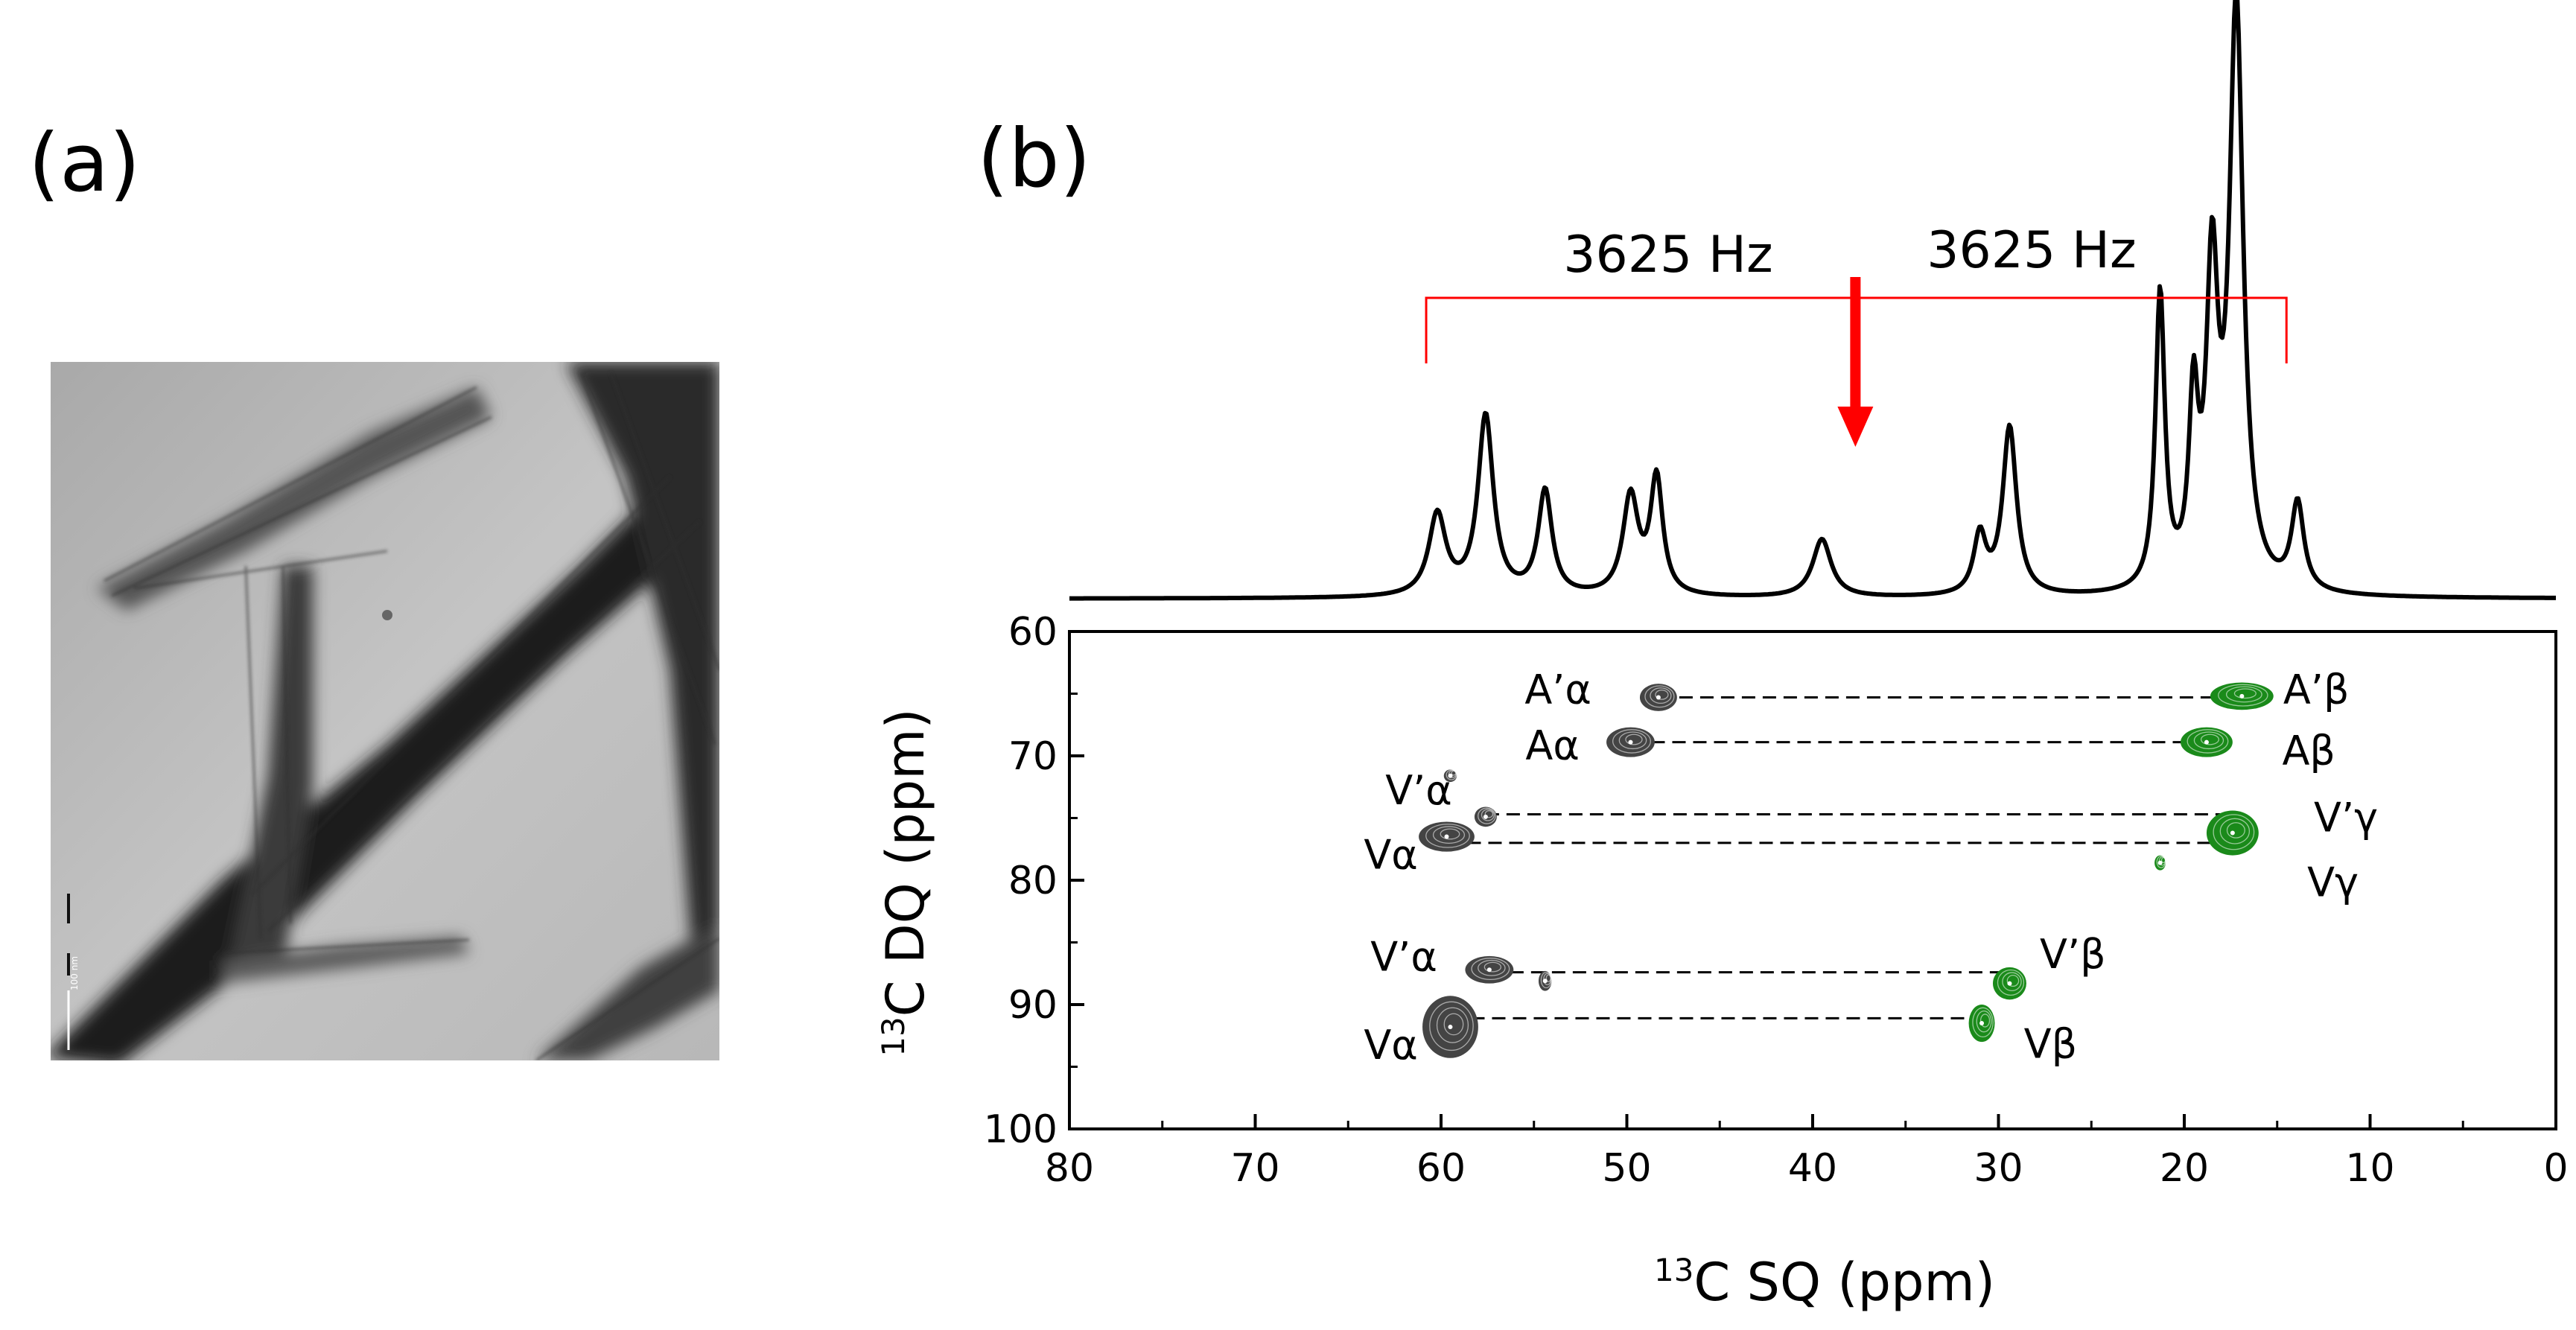 The image size is (2576, 1330). What do you see at coordinates (411, 716) in the screenshot?
I see `fiber-strands` at bounding box center [411, 716].